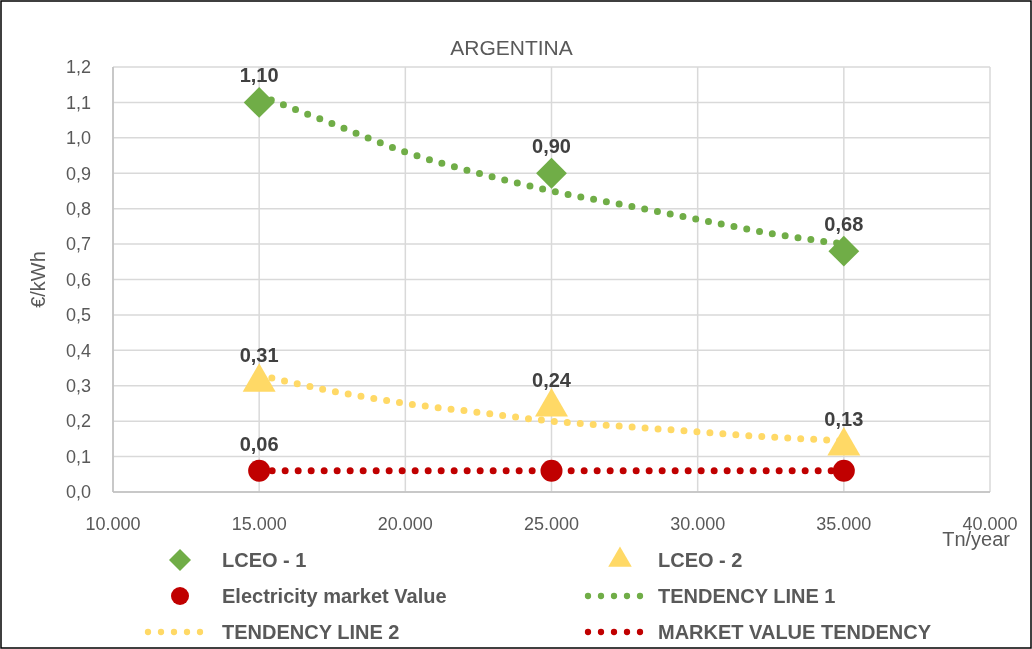 The height and width of the screenshot is (649, 1032). Describe the element at coordinates (38, 279) in the screenshot. I see `y-axis-title: €/kWh` at that location.